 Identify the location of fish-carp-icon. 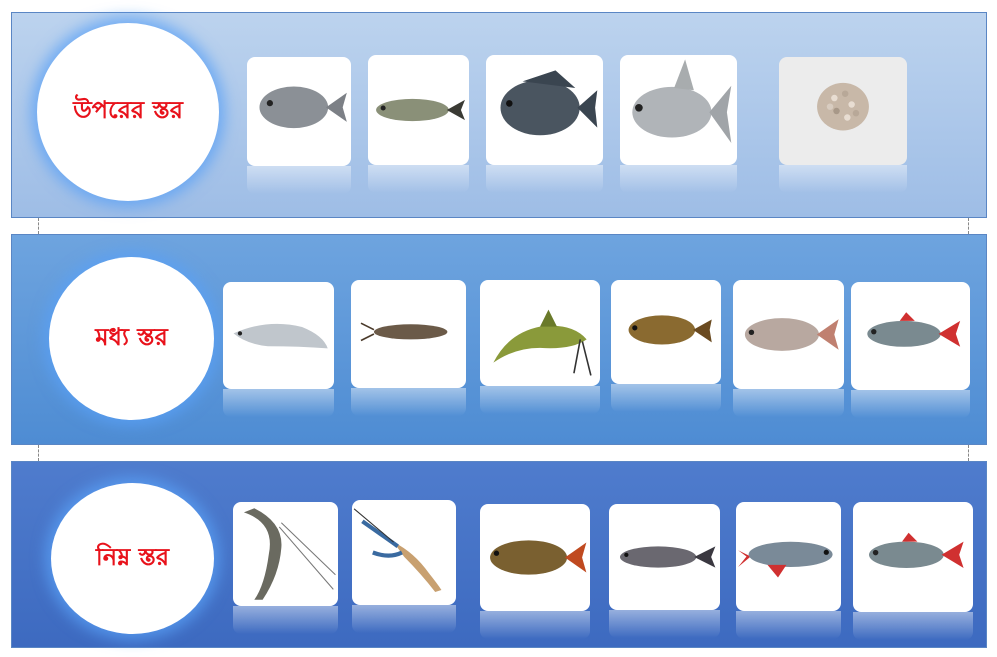
(303, 107).